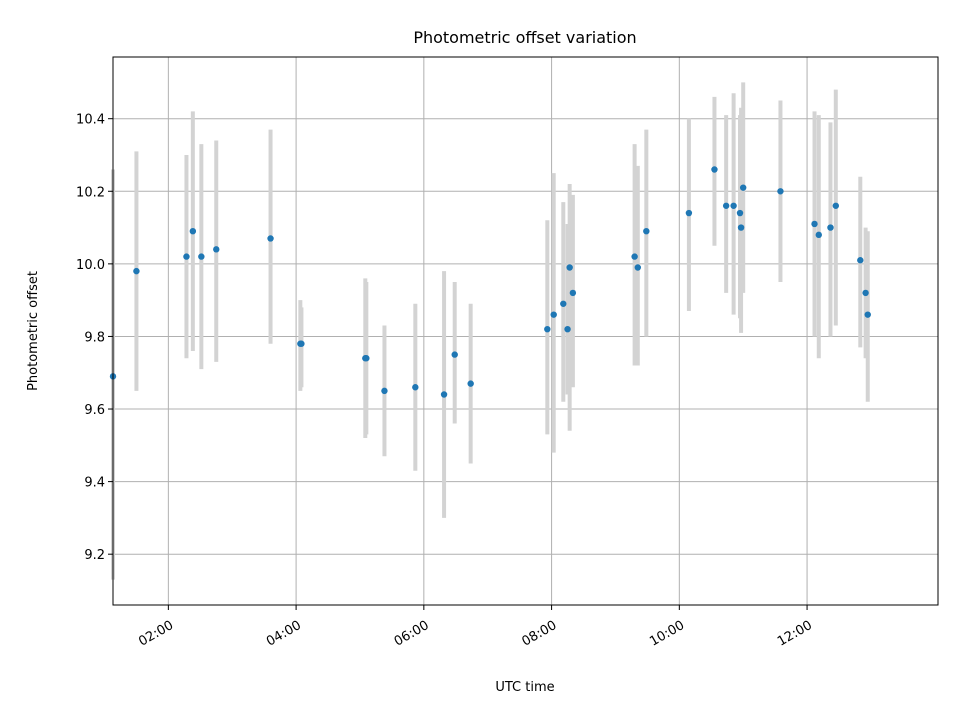 The width and height of the screenshot is (960, 720). I want to click on y-tick-label: 9.8, so click(94, 337).